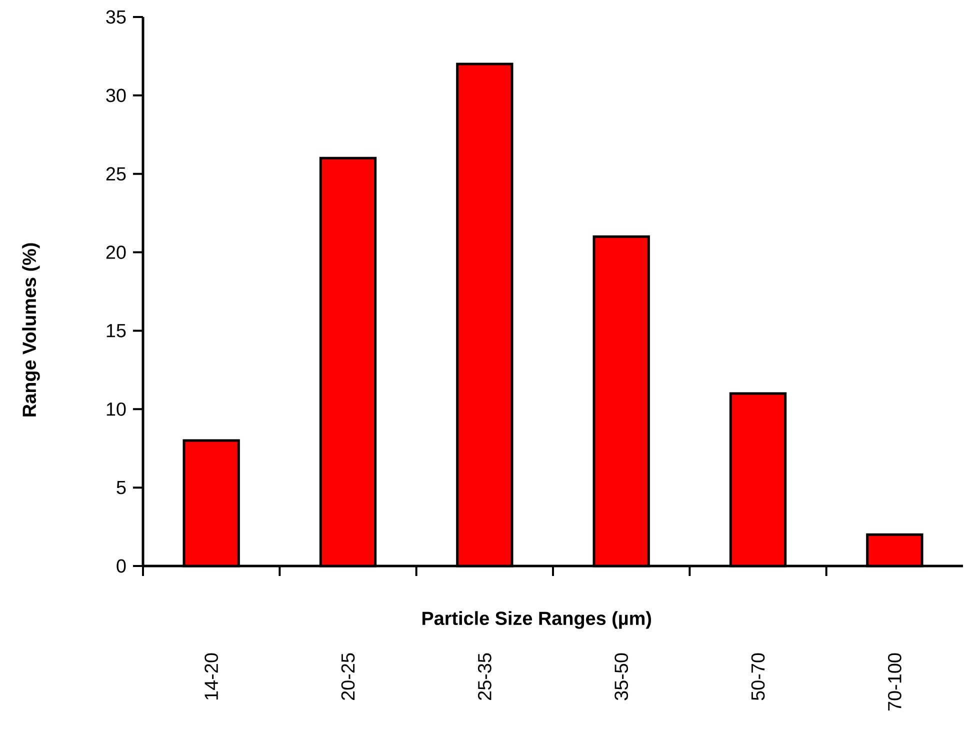  Describe the element at coordinates (116, 95) in the screenshot. I see `y-tick-label: 30` at that location.